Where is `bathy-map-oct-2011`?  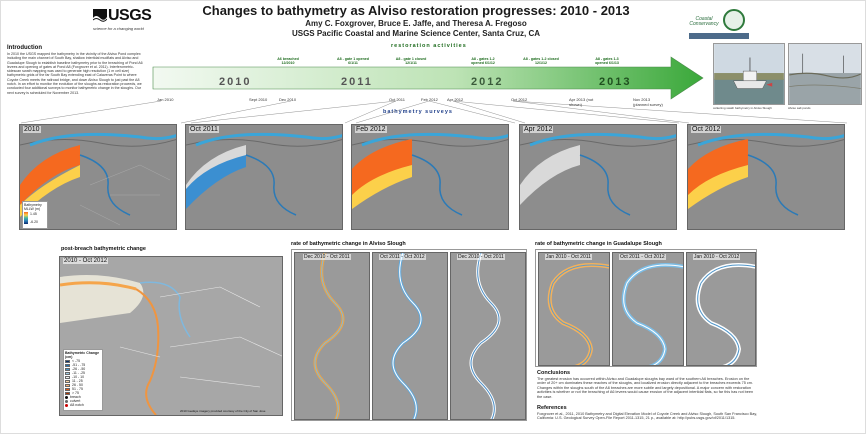
bathy-map-oct-2011 is located at coordinates (264, 177).